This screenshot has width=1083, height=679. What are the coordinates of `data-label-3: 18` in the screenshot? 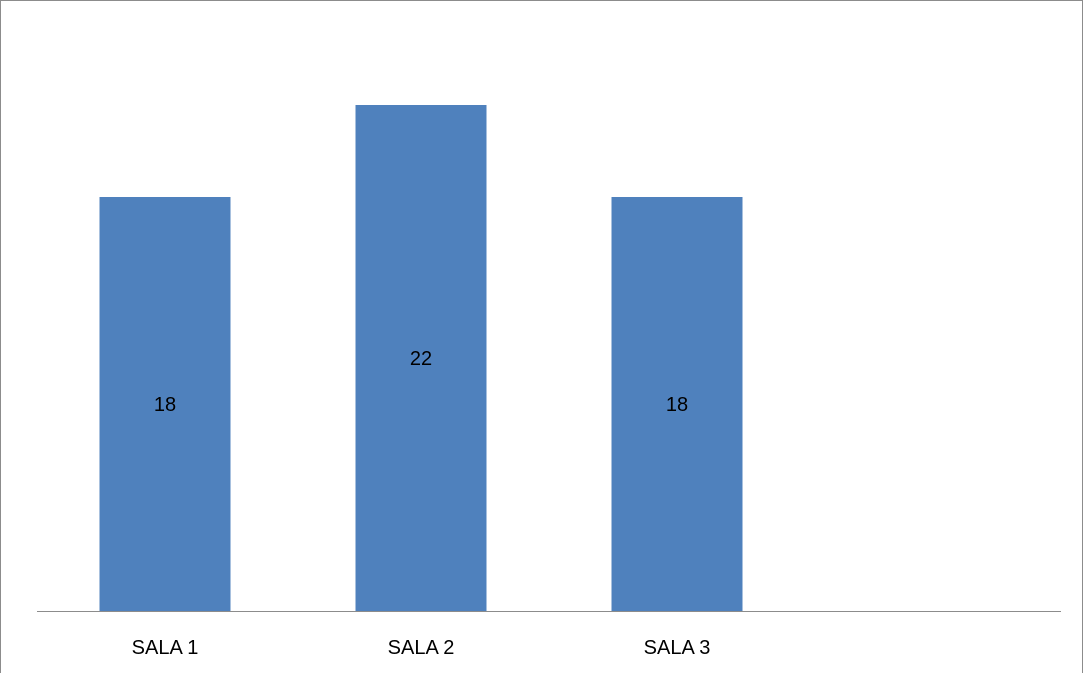 It's located at (677, 405).